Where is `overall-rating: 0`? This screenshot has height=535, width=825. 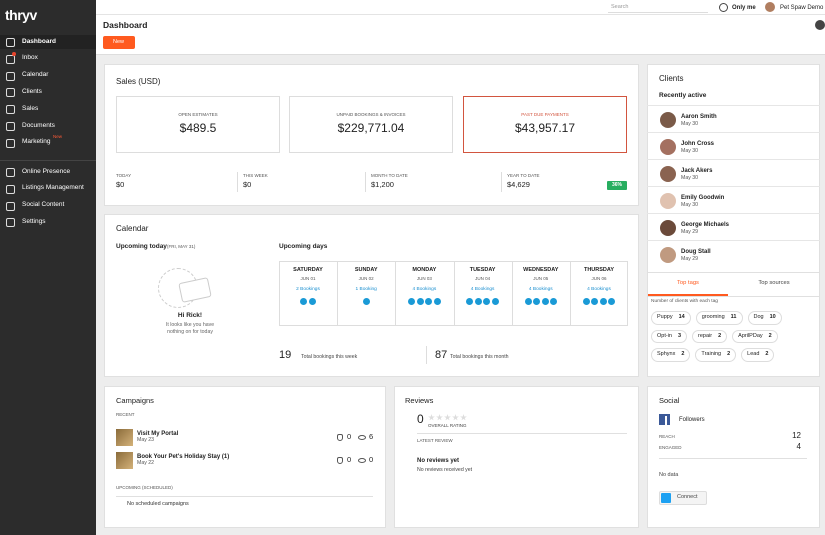 overall-rating: 0 is located at coordinates (420, 419).